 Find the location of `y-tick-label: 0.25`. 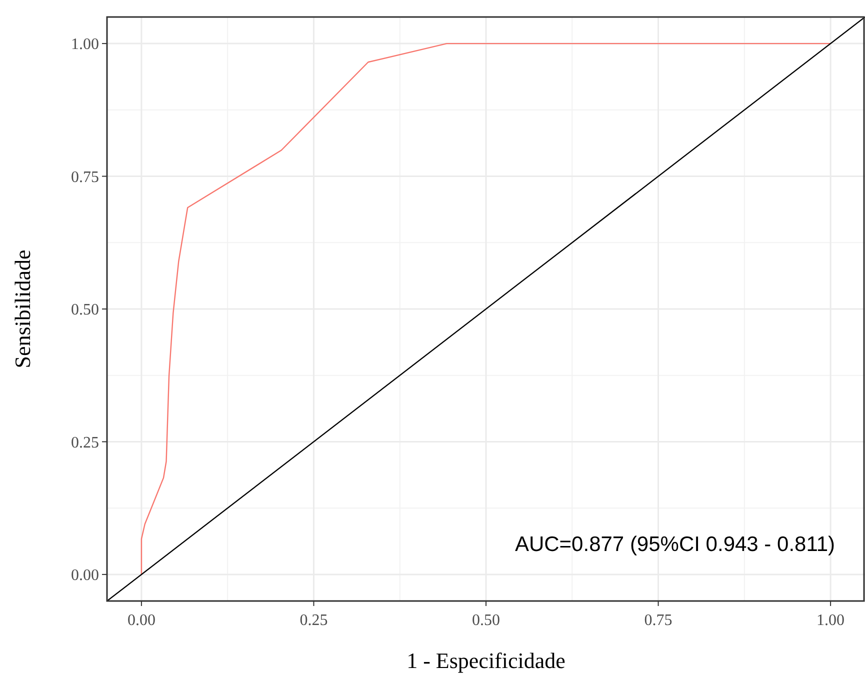

y-tick-label: 0.25 is located at coordinates (85, 443).